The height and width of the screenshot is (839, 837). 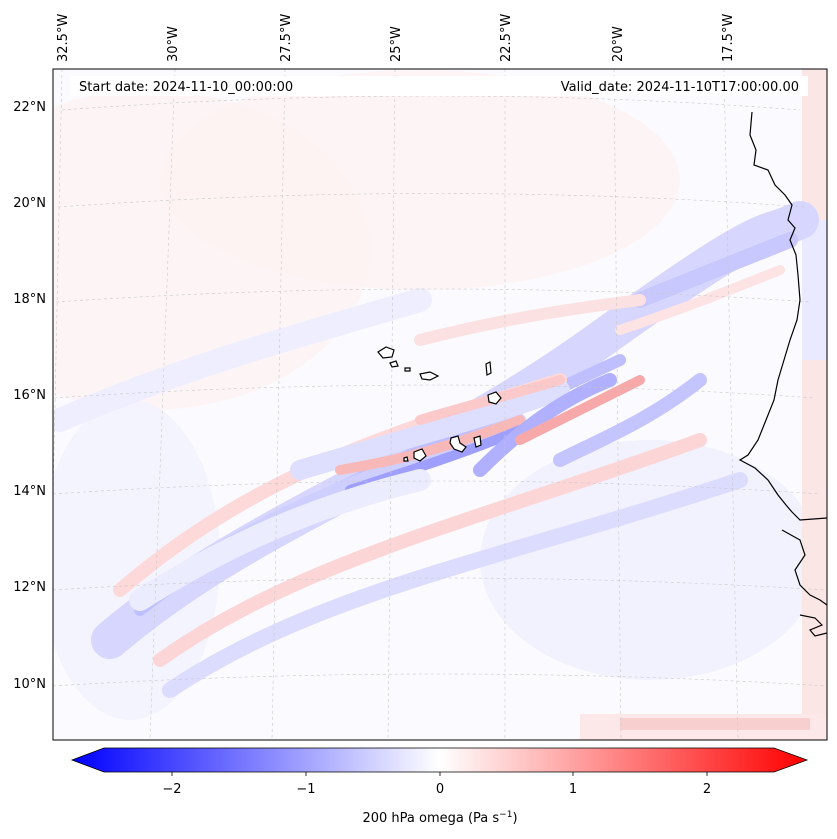 What do you see at coordinates (305, 789) in the screenshot?
I see `colorbar-tick-label: −1` at bounding box center [305, 789].